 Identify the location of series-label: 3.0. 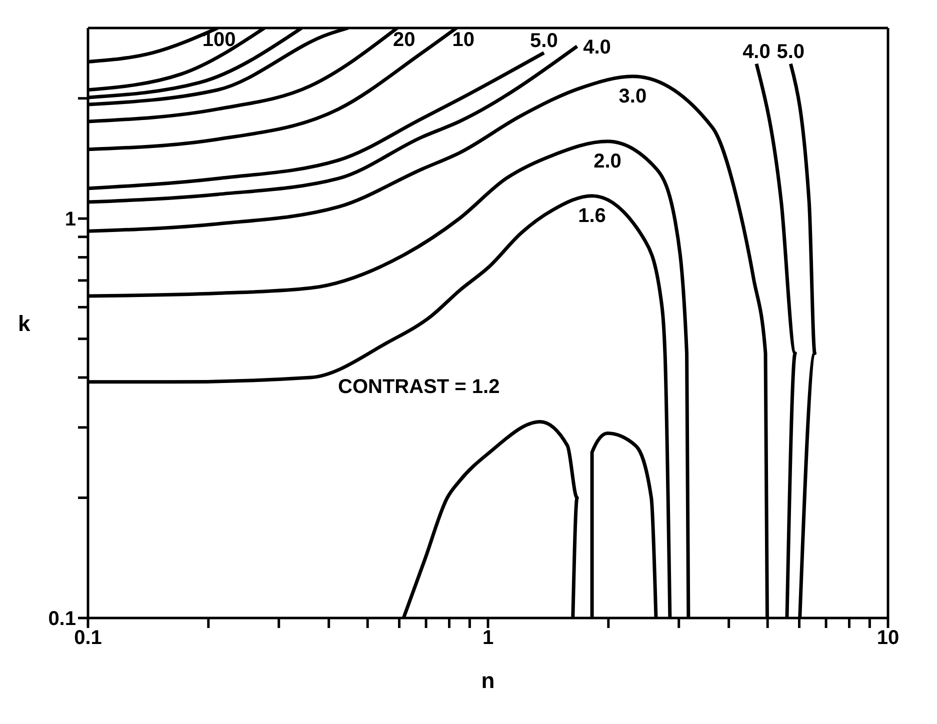
(632, 97).